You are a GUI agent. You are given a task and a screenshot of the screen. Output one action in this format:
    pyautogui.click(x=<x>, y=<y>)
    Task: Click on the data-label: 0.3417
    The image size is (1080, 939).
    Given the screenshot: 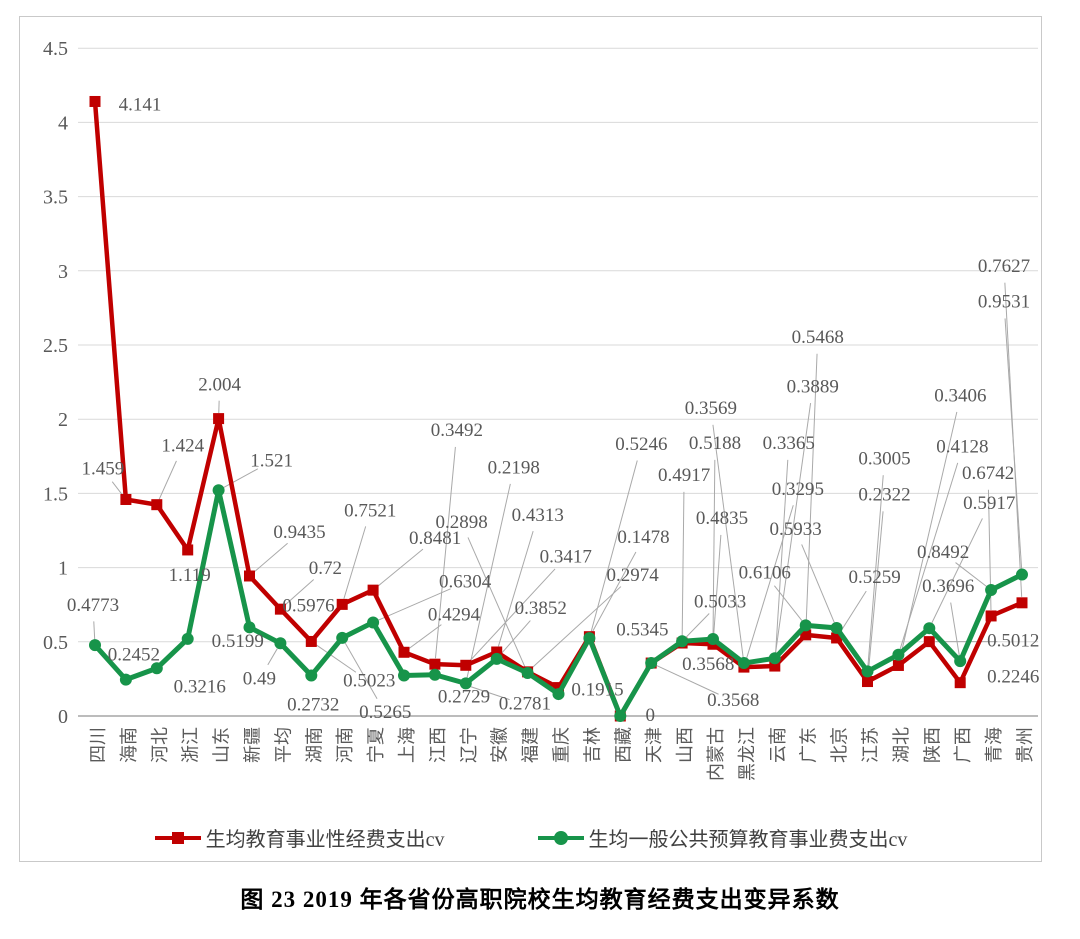 What is the action you would take?
    pyautogui.click(x=566, y=556)
    